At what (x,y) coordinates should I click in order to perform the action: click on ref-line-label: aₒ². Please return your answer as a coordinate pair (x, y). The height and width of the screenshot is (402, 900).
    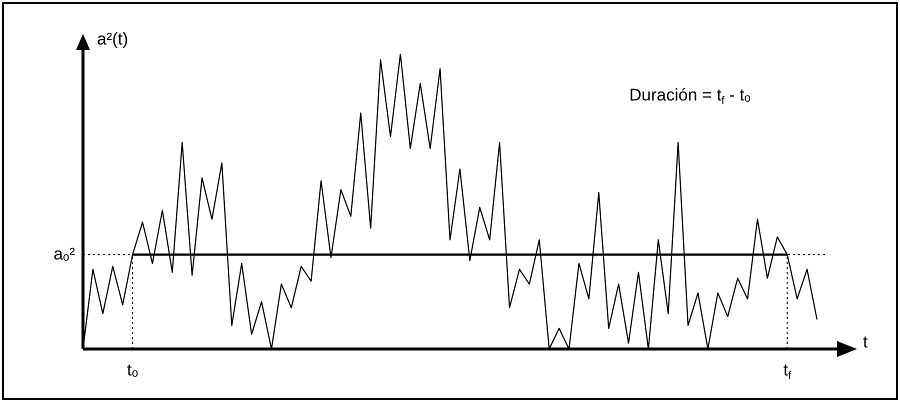
    Looking at the image, I should click on (64, 254).